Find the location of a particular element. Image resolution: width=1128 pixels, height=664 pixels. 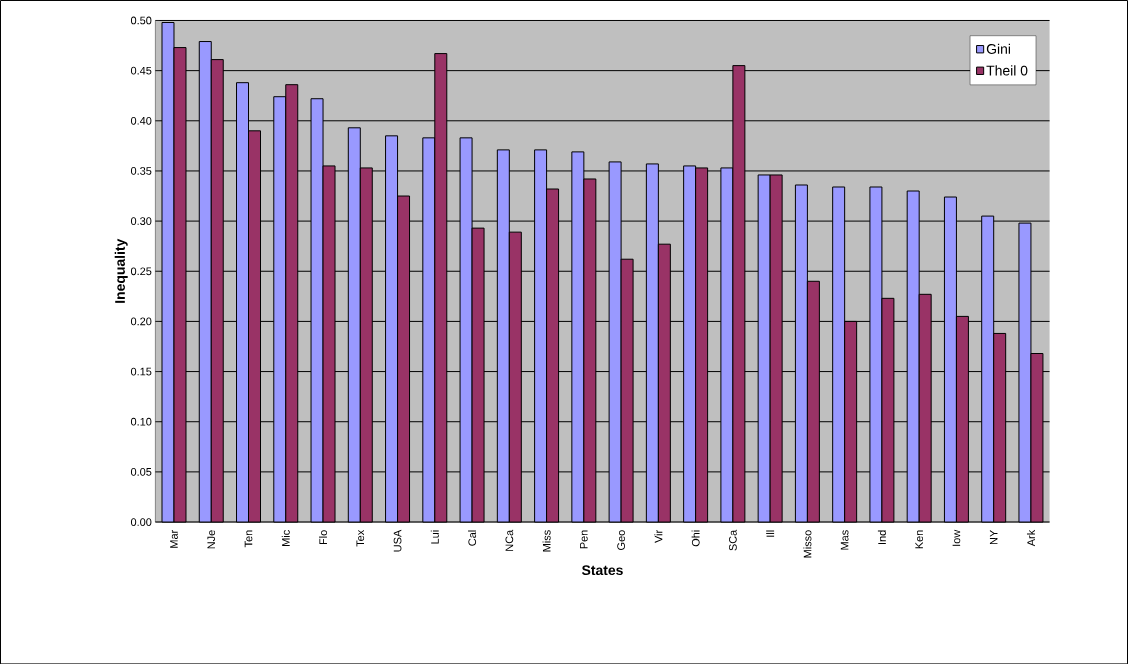

y-tick-label: 0.25 is located at coordinates (141, 271).